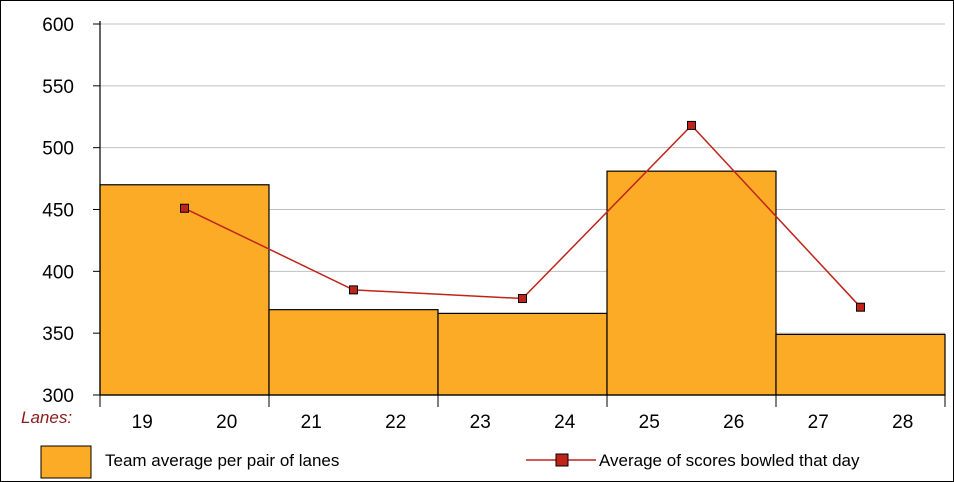  I want to click on x-tick-label: 20, so click(226, 422).